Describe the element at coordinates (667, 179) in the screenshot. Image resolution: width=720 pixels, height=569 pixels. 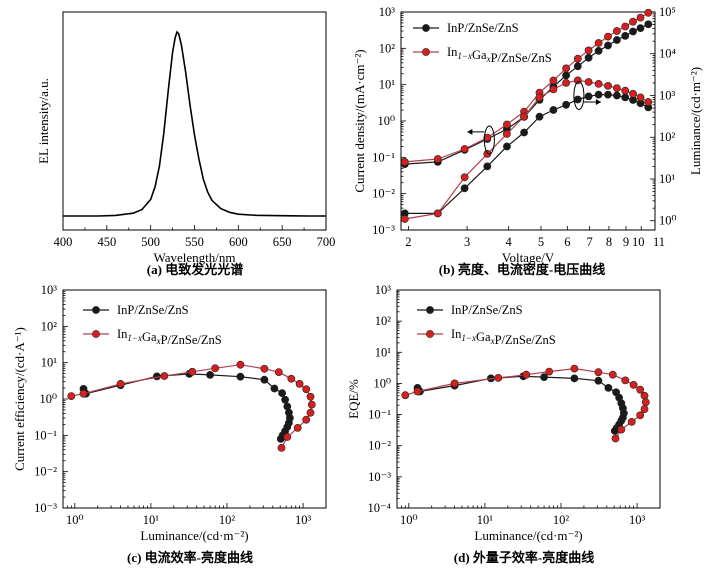
I see `panel-b-right-y-tick-label: 10¹` at that location.